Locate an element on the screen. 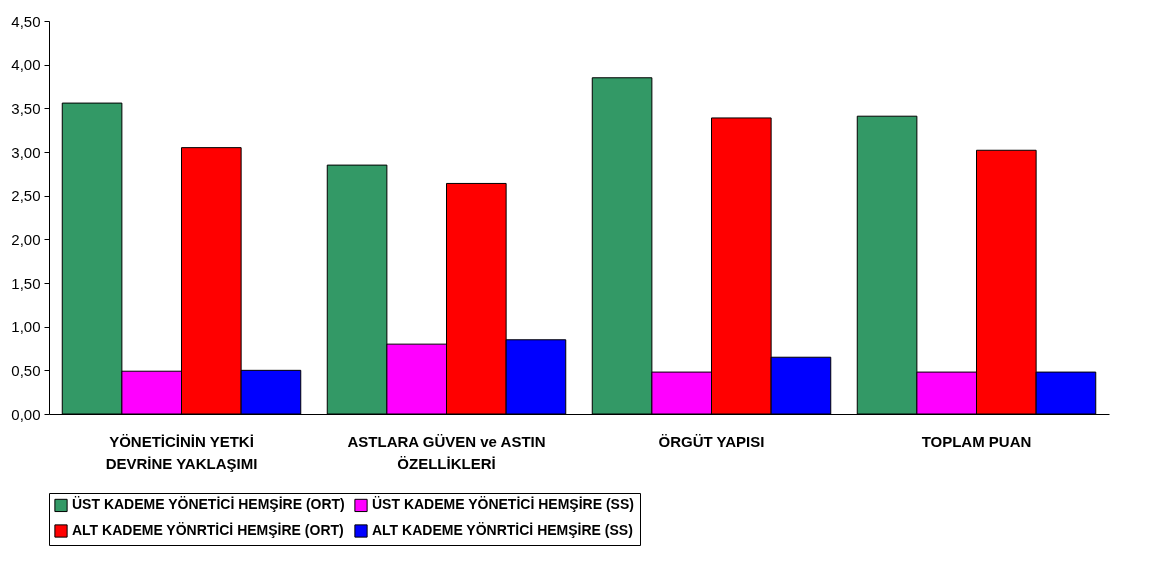 The image size is (1162, 561). y-tick-label: 4,50 is located at coordinates (26, 21).